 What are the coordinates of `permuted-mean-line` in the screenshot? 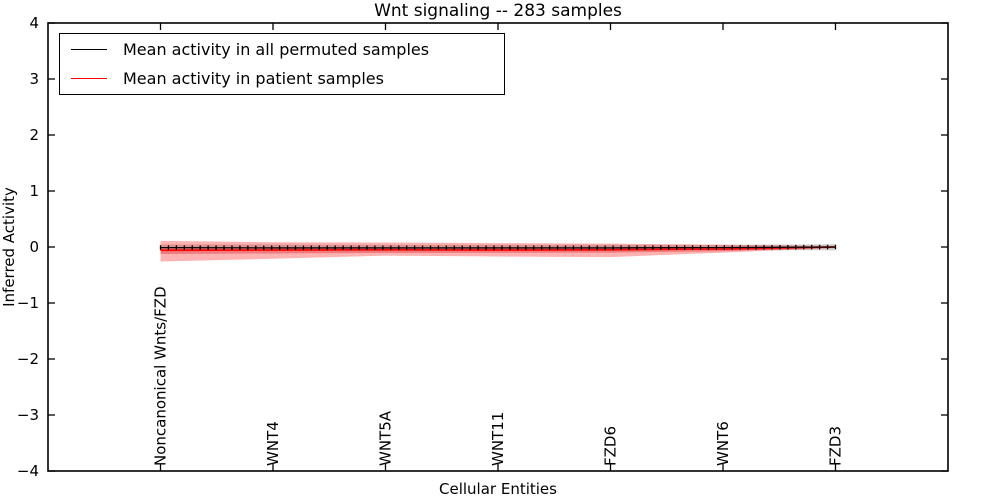 It's located at (498, 247).